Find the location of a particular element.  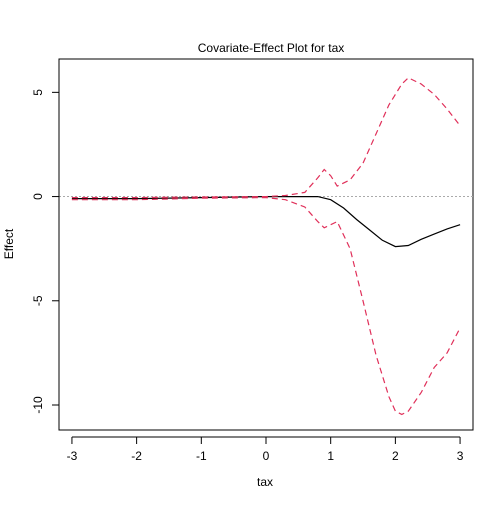

x-tick-label: 3 is located at coordinates (460, 456).